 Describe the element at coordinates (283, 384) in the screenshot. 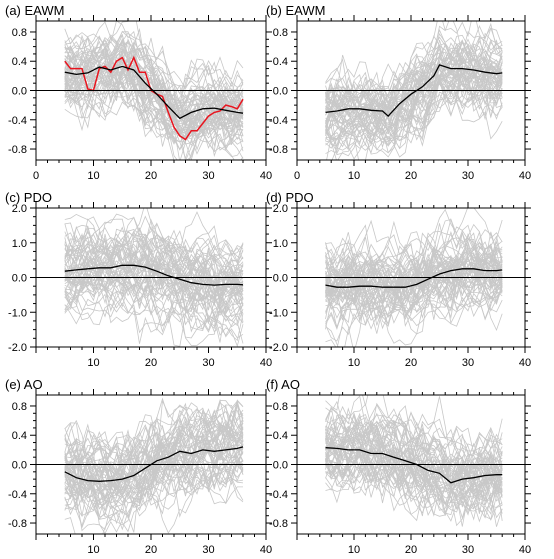

I see `panel-title: (f) AO` at that location.